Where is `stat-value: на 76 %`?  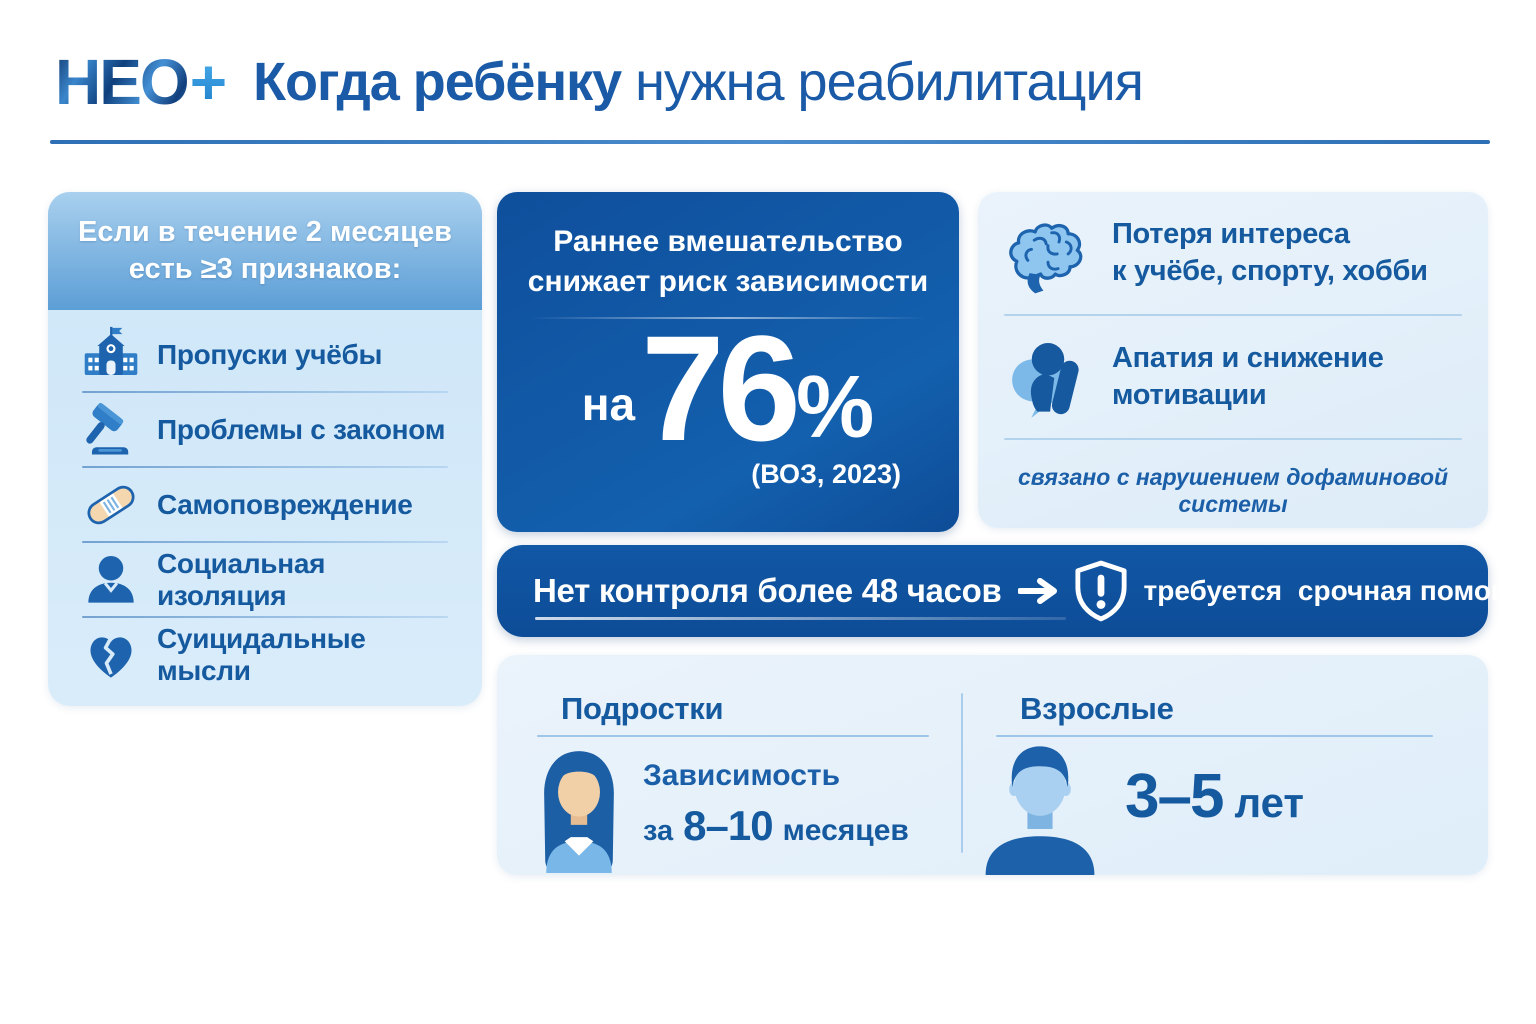 stat-value: на 76 % is located at coordinates (728, 388).